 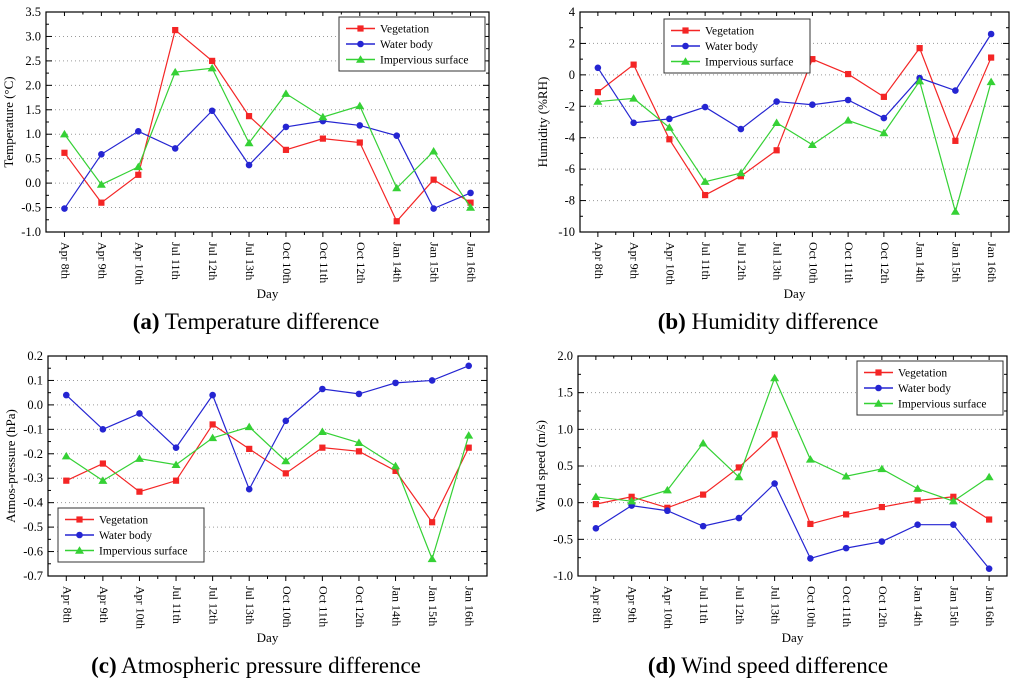 I want to click on caption-text: Atmospheric pressure difference, so click(x=268, y=665).